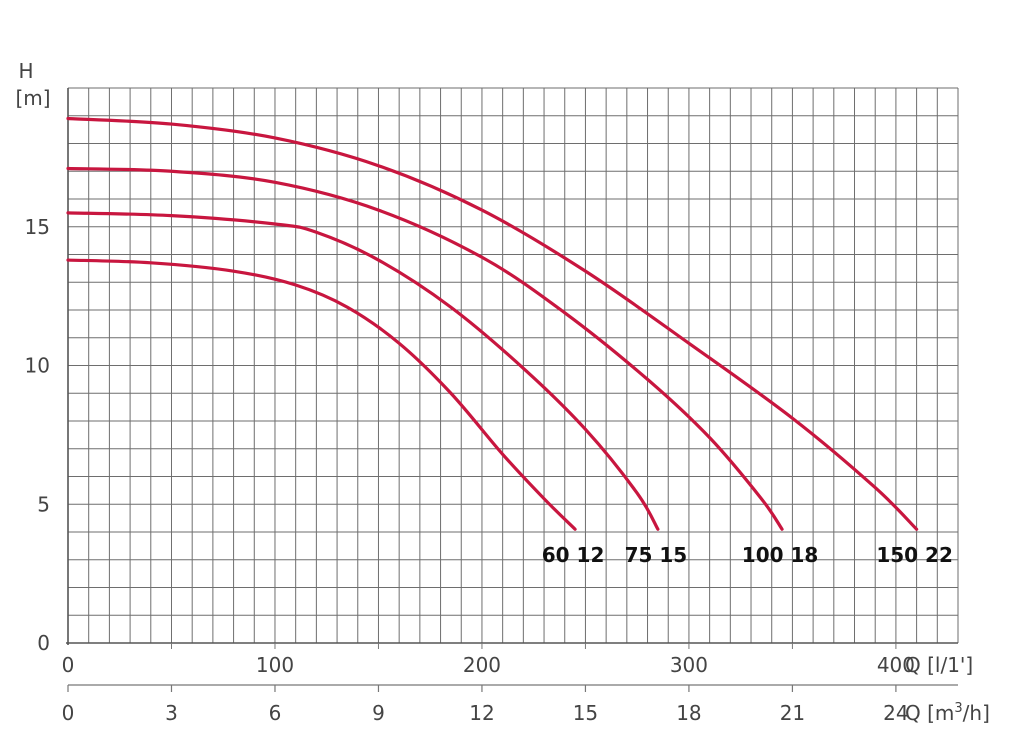  What do you see at coordinates (32, 98) in the screenshot?
I see `y-axis-unit: [m]` at bounding box center [32, 98].